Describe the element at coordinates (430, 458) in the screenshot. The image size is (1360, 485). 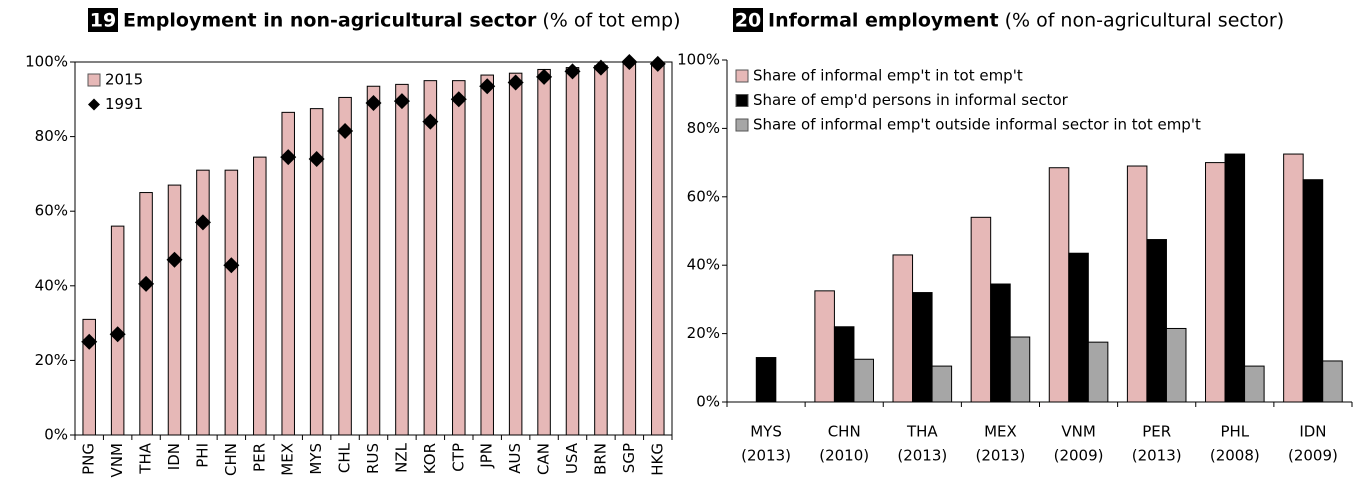
I see `x-tick-label: KOR` at that location.